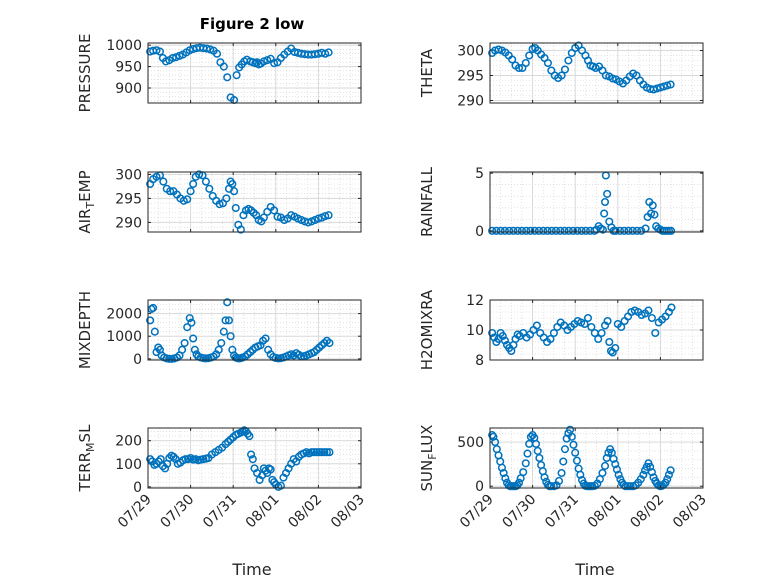 The height and width of the screenshot is (583, 778). Describe the element at coordinates (427, 329) in the screenshot. I see `y-axis-label-main: H2OMIXRA` at that location.